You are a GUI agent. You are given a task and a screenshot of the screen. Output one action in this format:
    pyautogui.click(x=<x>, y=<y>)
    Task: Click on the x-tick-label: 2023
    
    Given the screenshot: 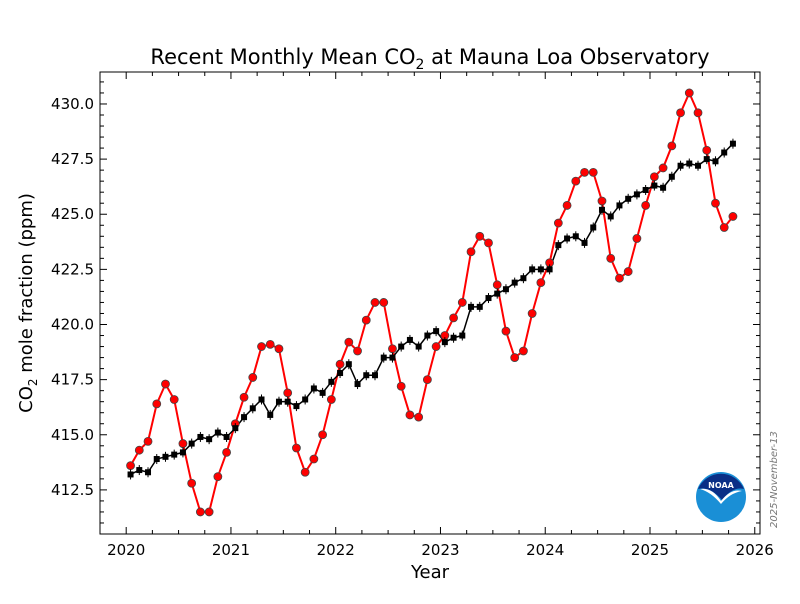 What is the action you would take?
    pyautogui.click(x=440, y=550)
    